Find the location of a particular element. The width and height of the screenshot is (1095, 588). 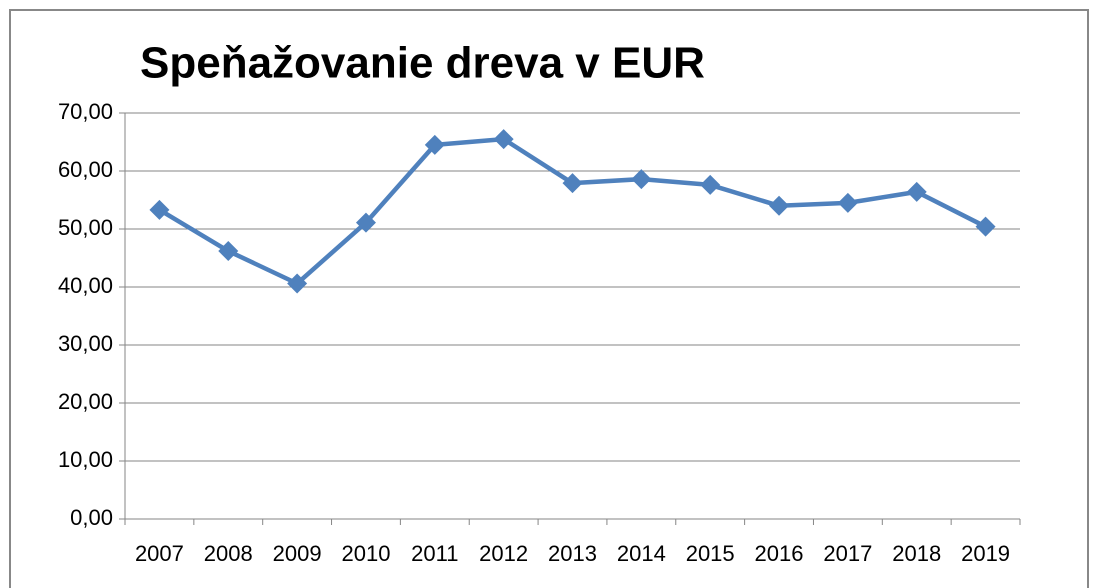

y-tick-label: 70,00 is located at coordinates (85, 111).